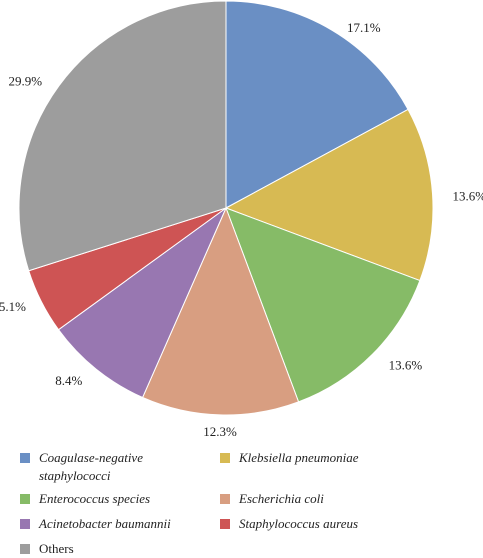 This screenshot has width=483, height=558. I want to click on pie-slice-label-1: 17.1%, so click(364, 27).